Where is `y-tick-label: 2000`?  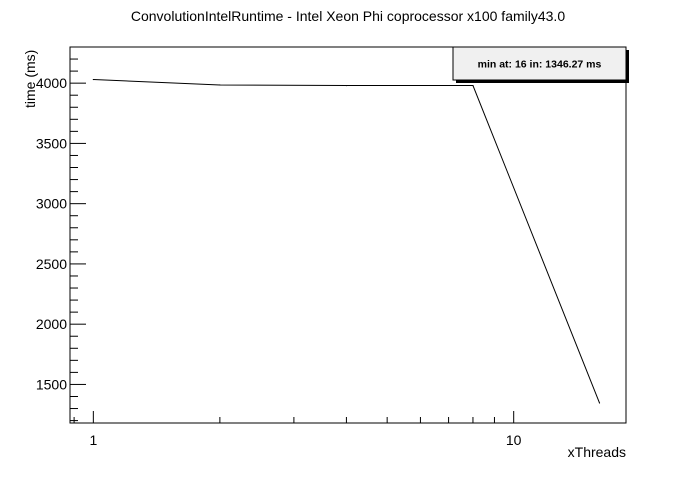 y-tick-label: 2000 is located at coordinates (51, 324).